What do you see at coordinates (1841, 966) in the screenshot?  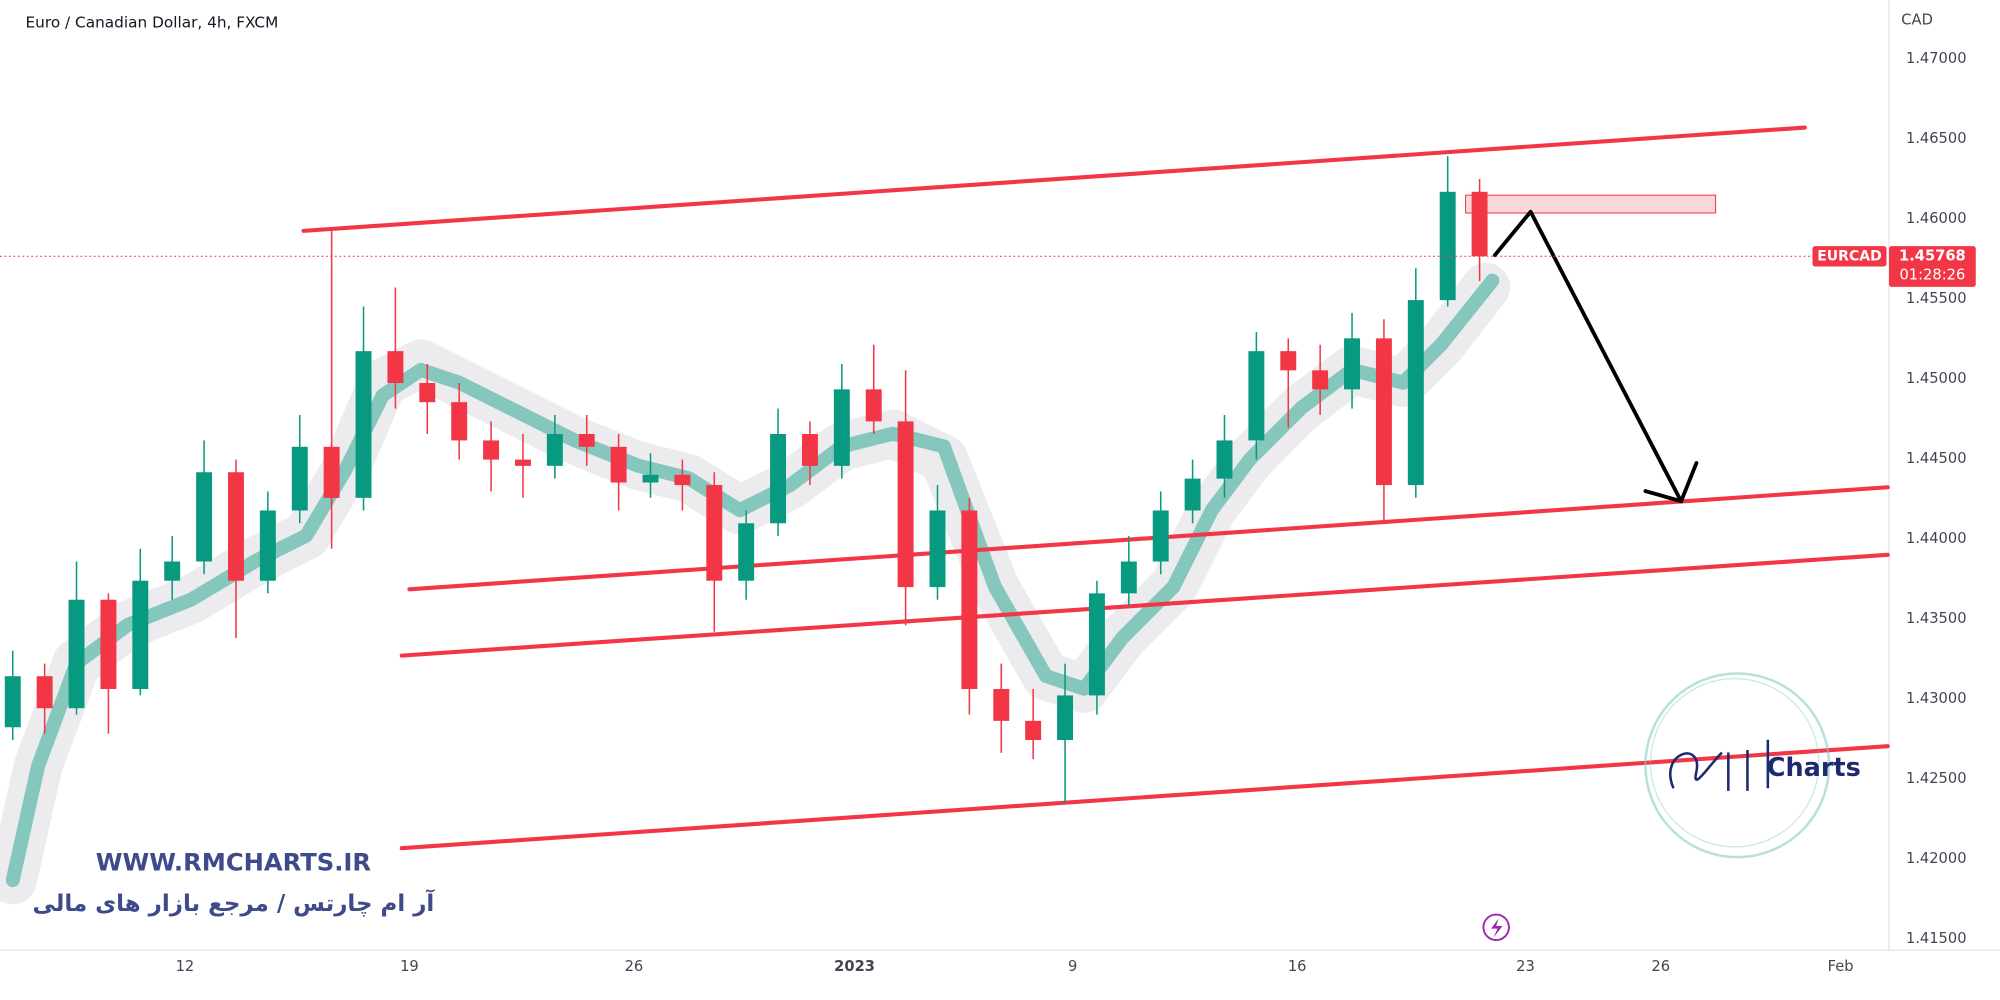 I see `x-tick-label: Feb` at bounding box center [1841, 966].